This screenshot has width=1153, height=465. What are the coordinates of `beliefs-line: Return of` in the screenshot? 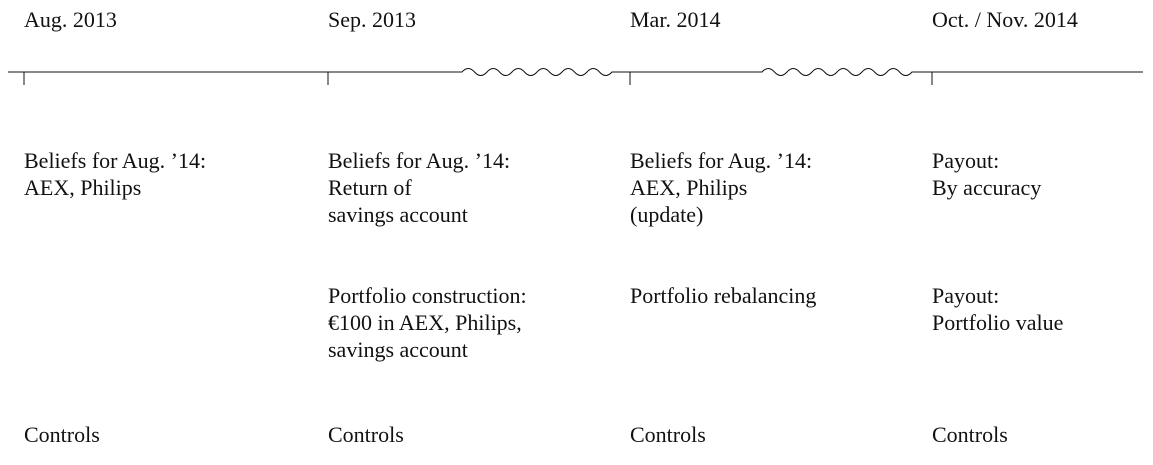 It's located at (370, 187).